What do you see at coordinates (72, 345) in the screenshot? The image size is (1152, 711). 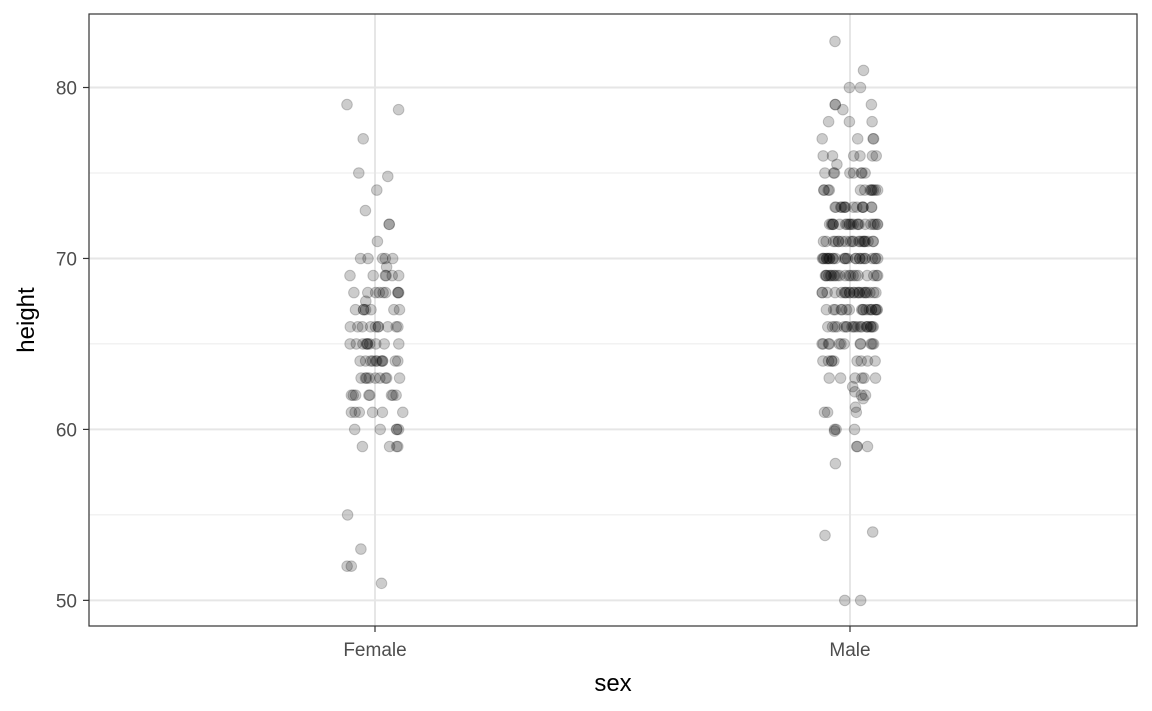 I see `y-axis-ticks: 50 60 70 80` at bounding box center [72, 345].